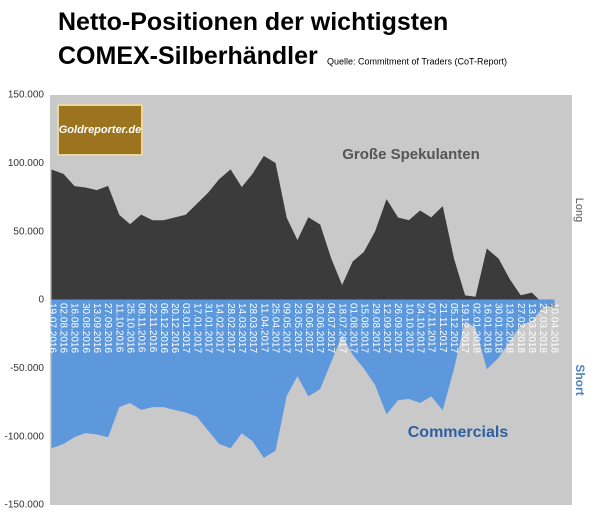  I want to click on x-tick-label: 27.09.2016, so click(107, 328).